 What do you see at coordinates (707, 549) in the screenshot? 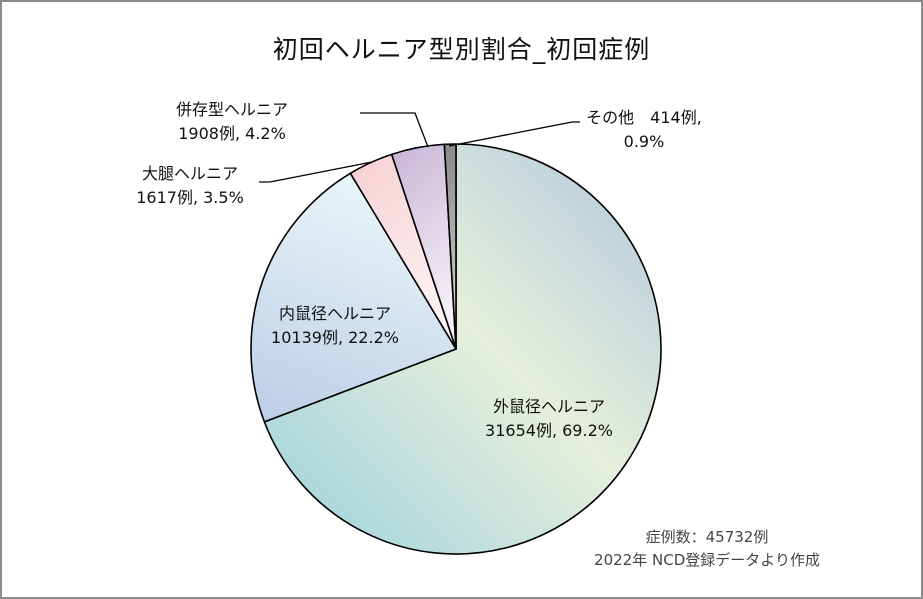
I see `chart-footnote: 症例数：45732例 2022年 NCD登録データより作成` at bounding box center [707, 549].